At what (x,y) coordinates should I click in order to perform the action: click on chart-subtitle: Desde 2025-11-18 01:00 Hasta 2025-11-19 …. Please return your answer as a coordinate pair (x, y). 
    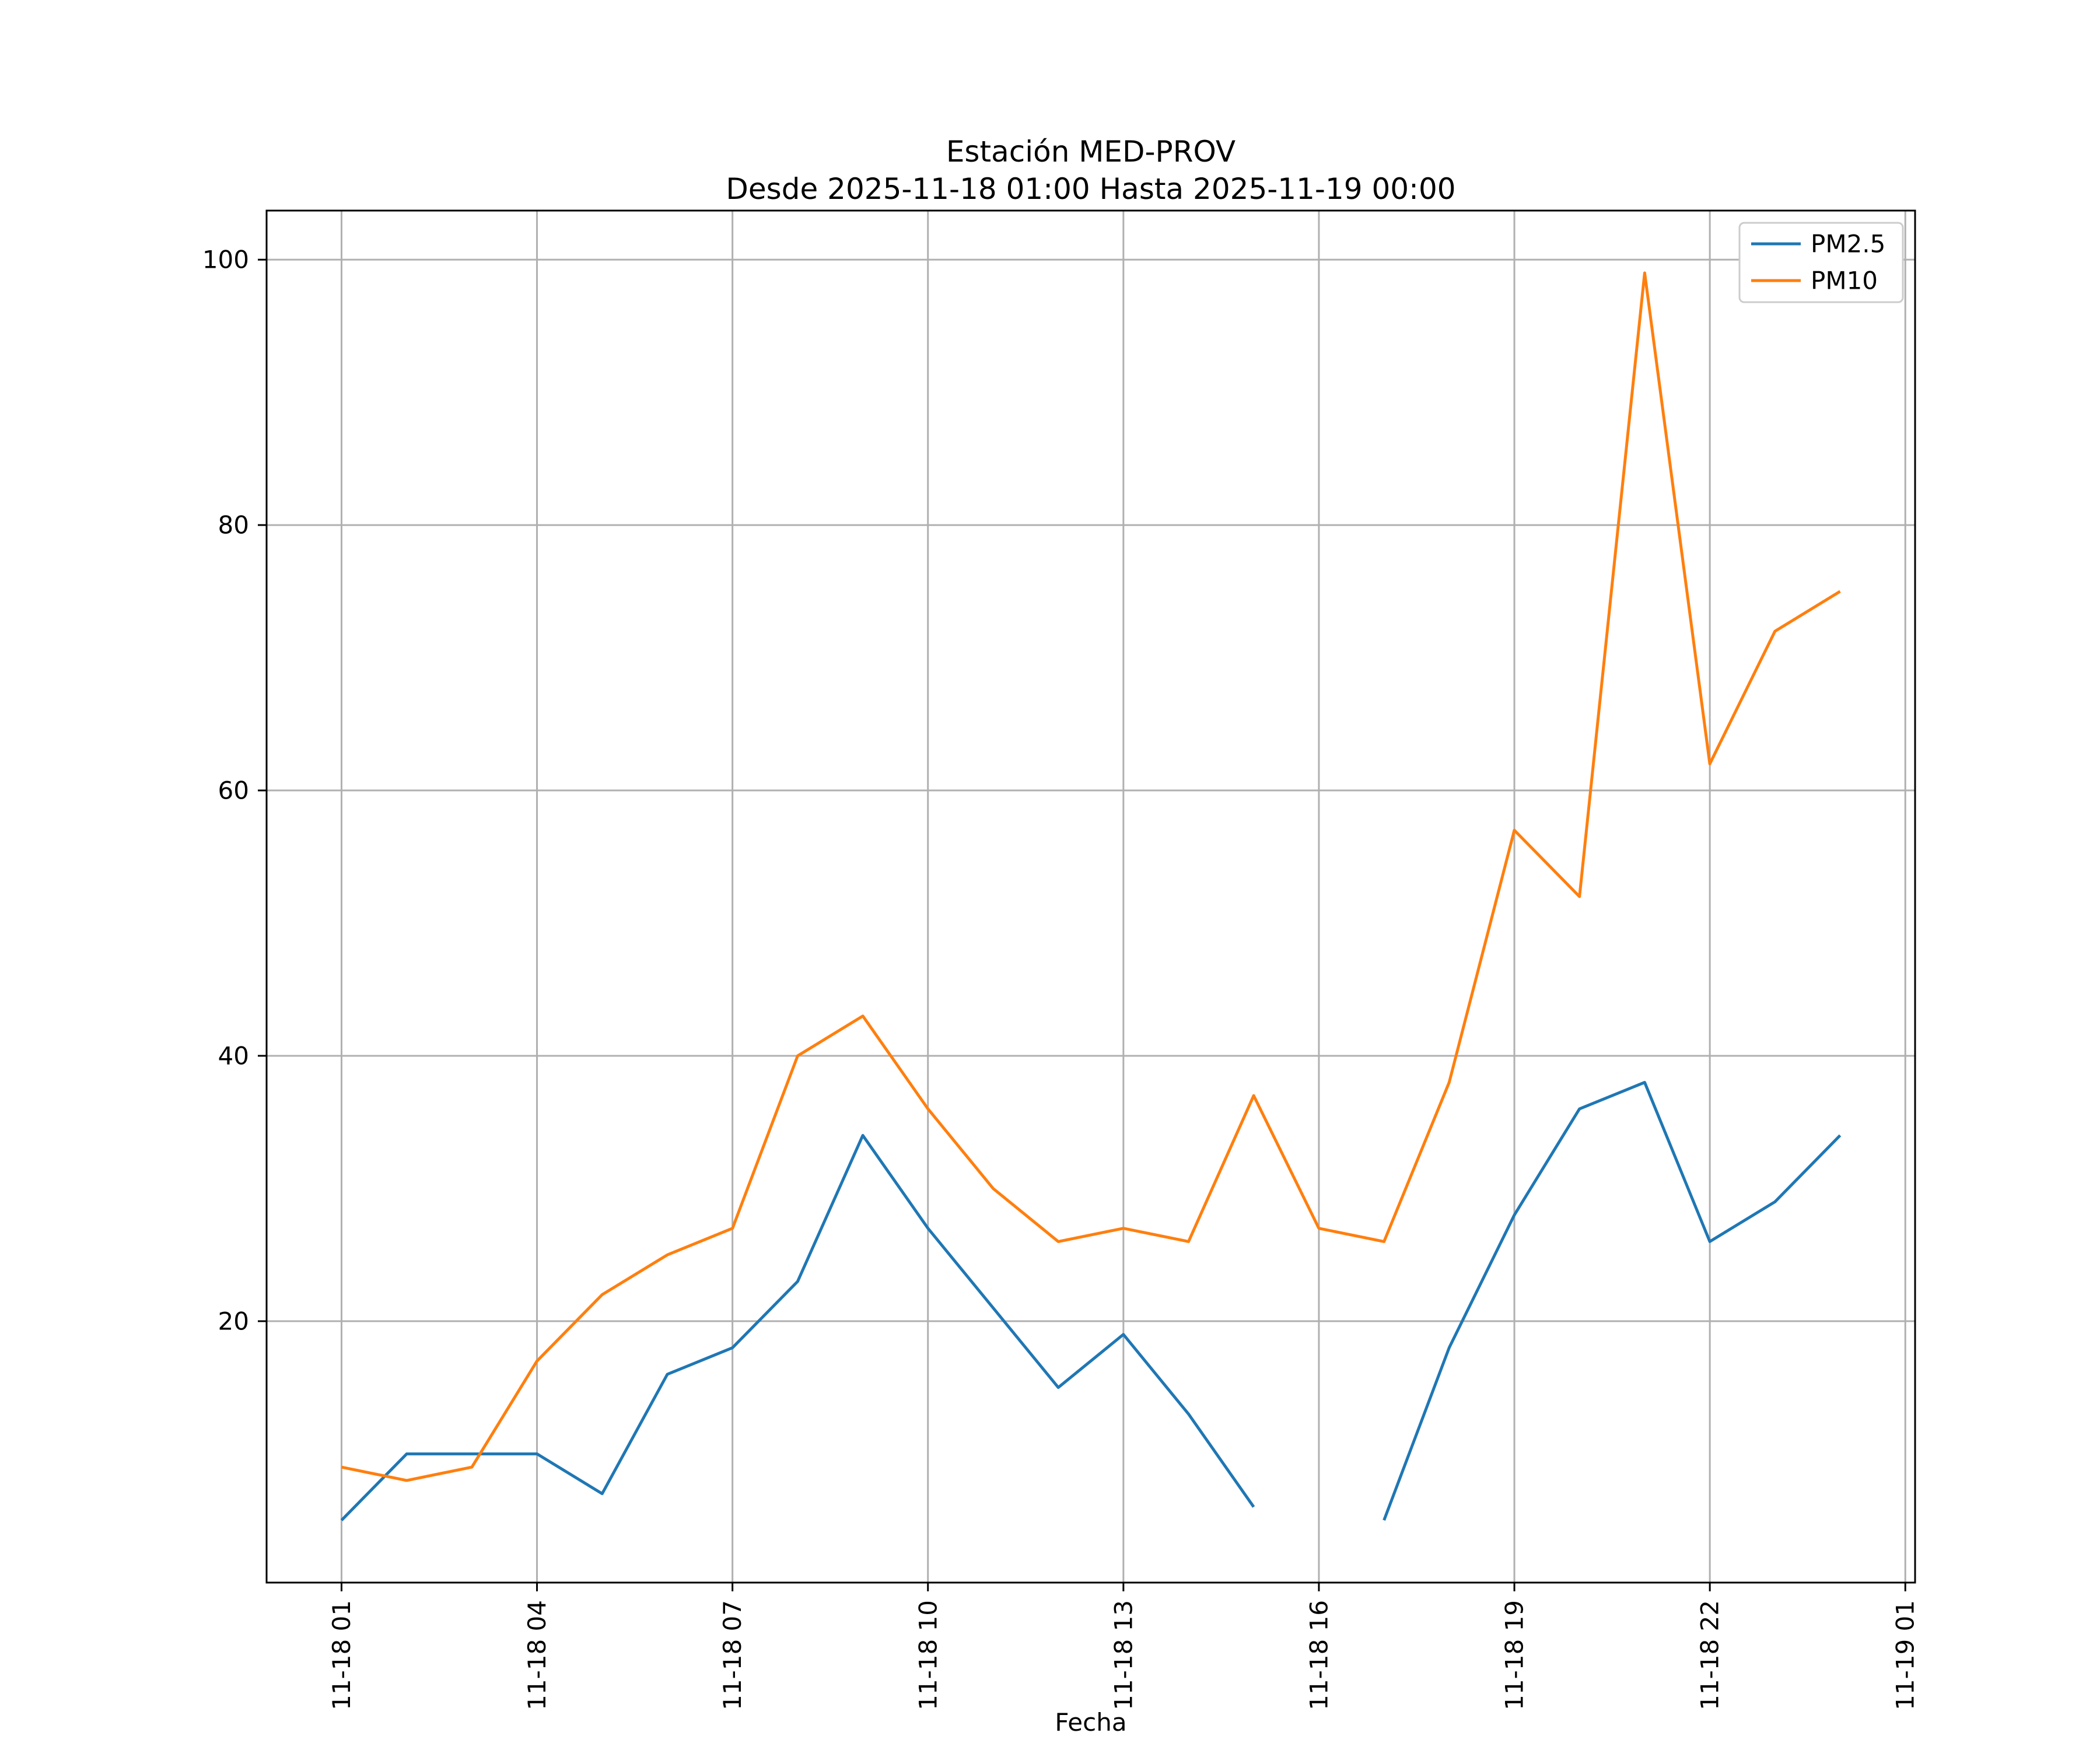
    Looking at the image, I should click on (1091, 189).